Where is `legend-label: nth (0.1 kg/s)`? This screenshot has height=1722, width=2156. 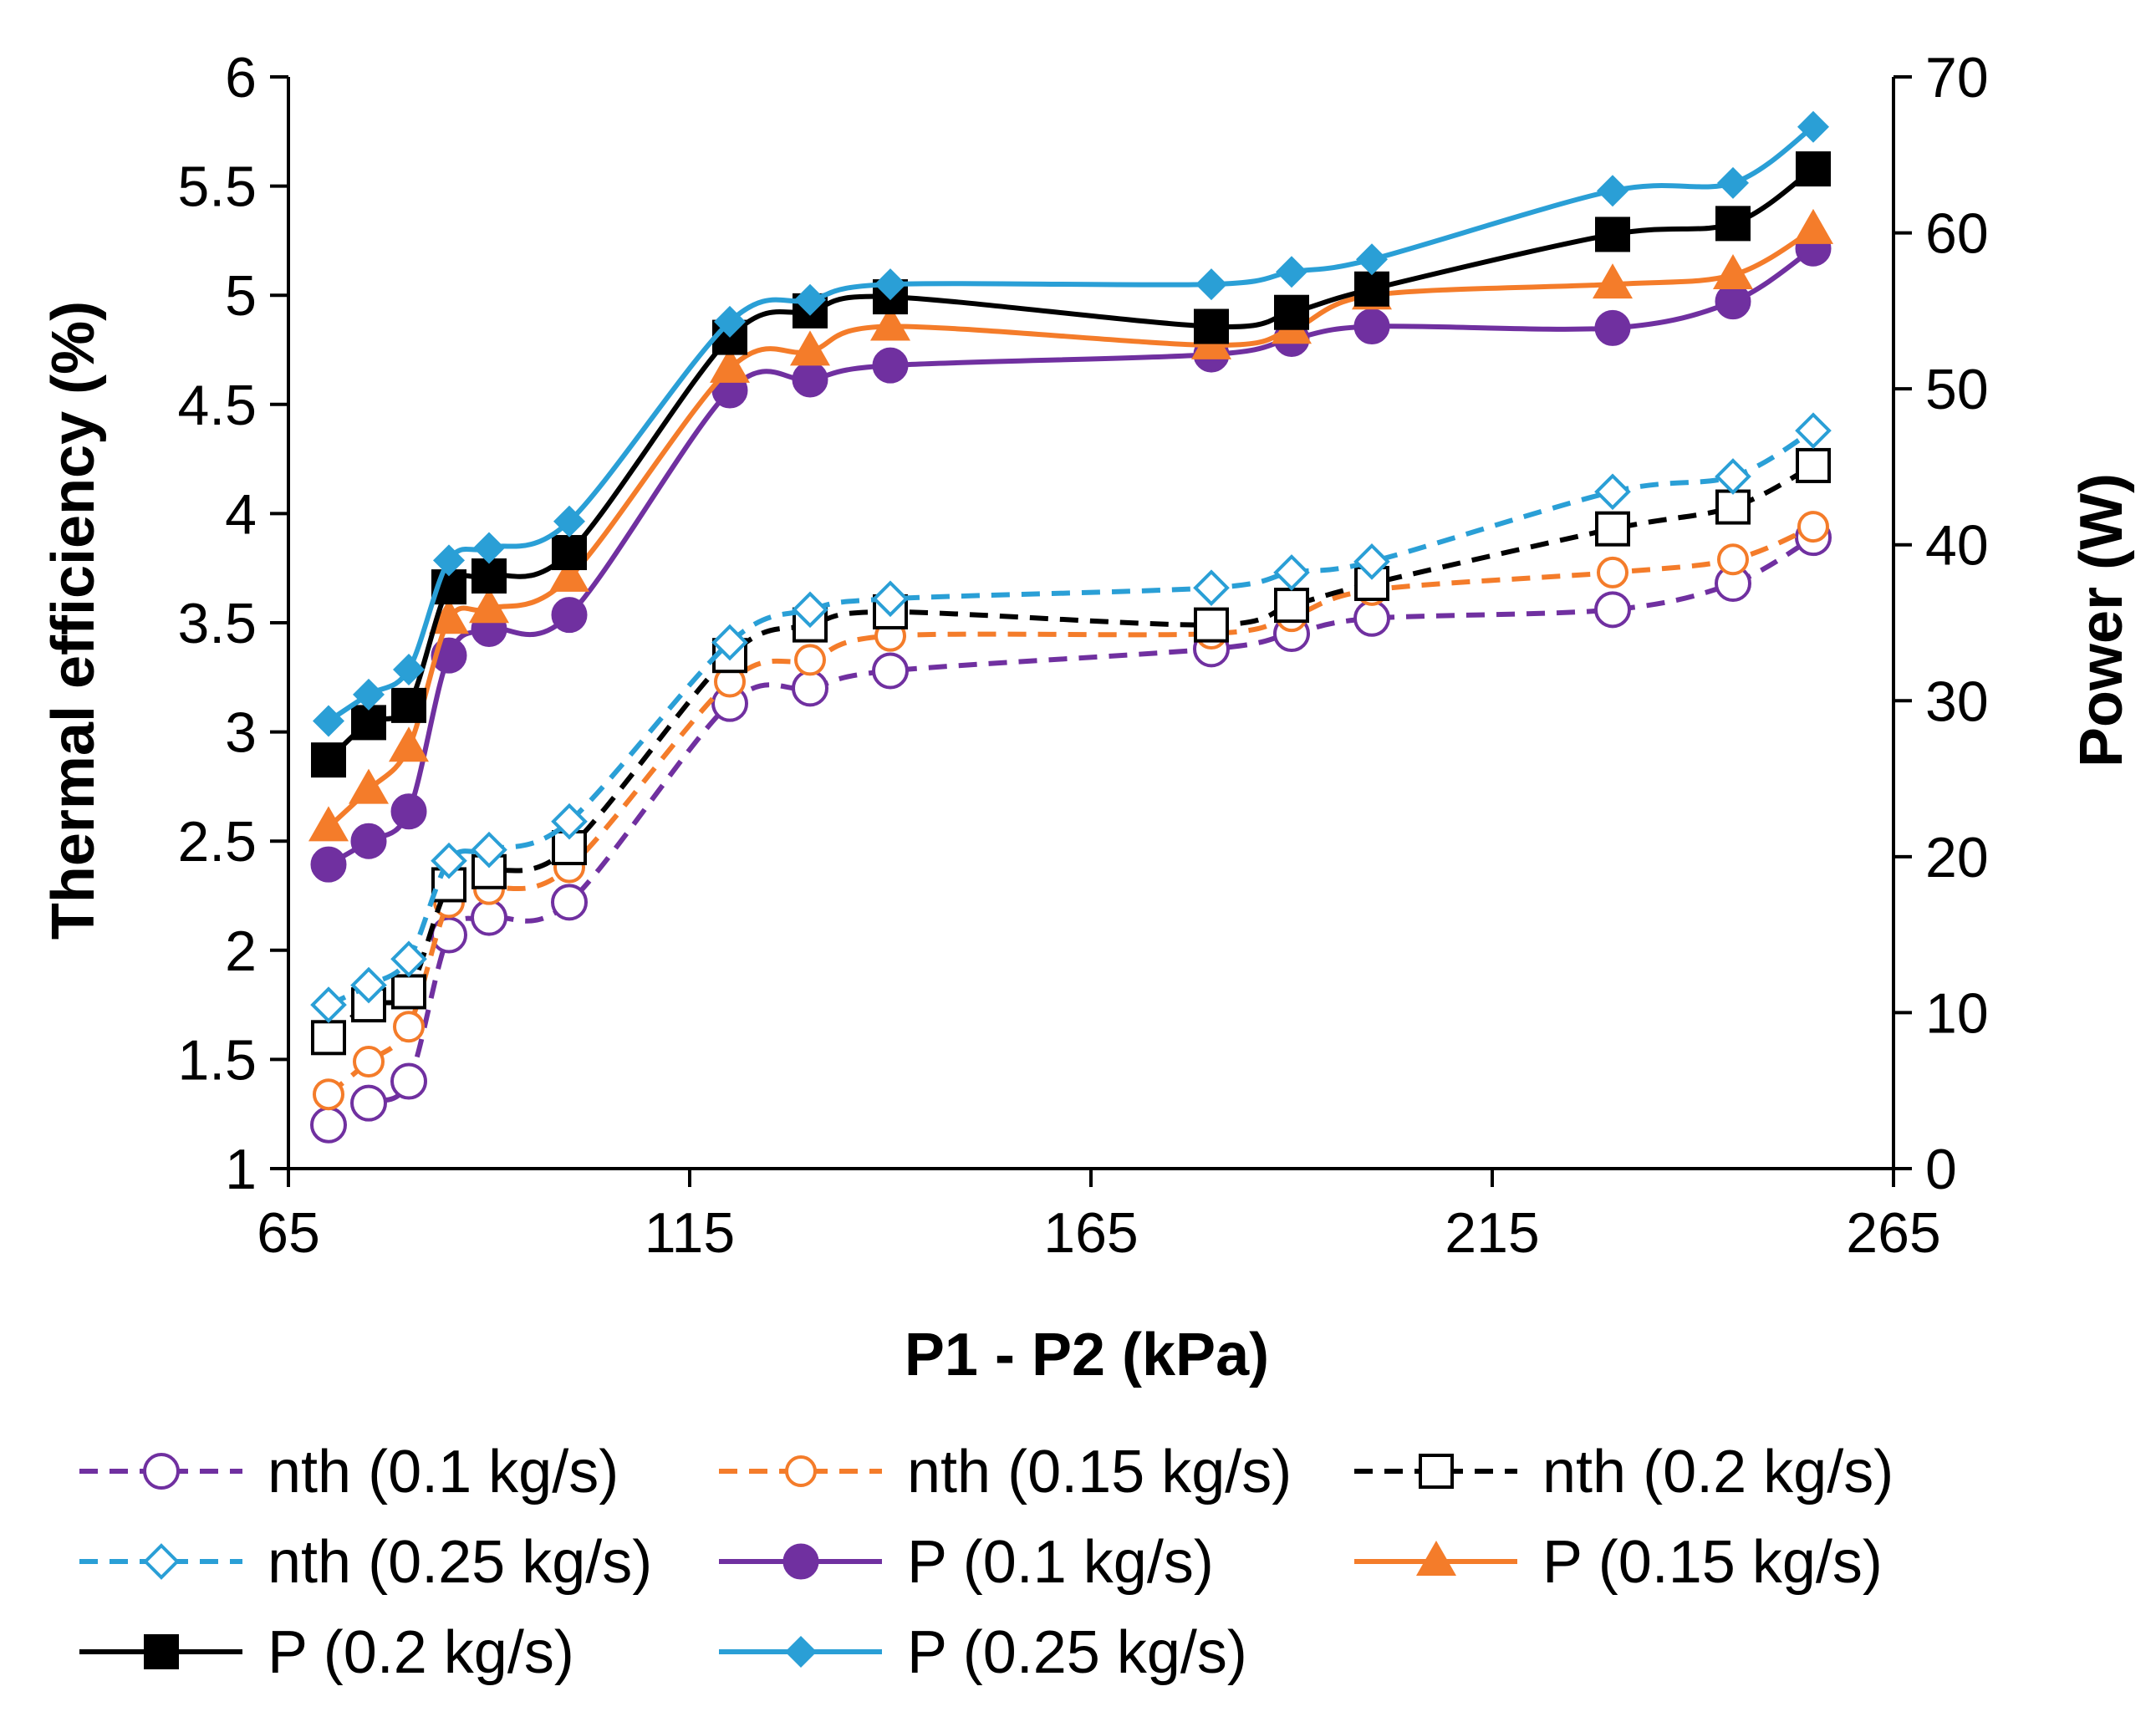
legend-label: nth (0.1 kg/s) is located at coordinates (443, 1472).